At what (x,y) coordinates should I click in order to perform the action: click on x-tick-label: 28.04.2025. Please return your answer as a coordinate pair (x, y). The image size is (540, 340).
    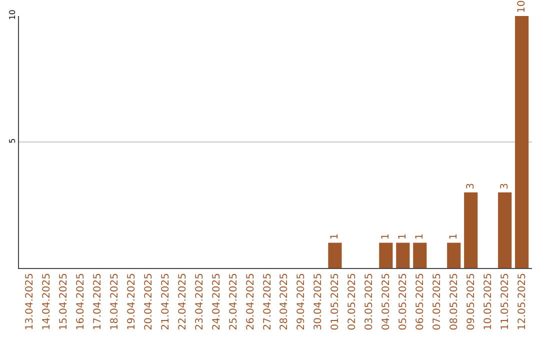
    Looking at the image, I should click on (284, 301).